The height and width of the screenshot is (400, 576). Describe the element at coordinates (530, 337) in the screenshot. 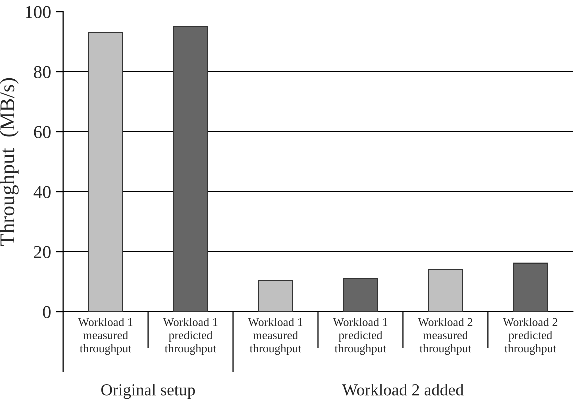

I see `x-tick-label: Workload 2 predicted throughput` at that location.